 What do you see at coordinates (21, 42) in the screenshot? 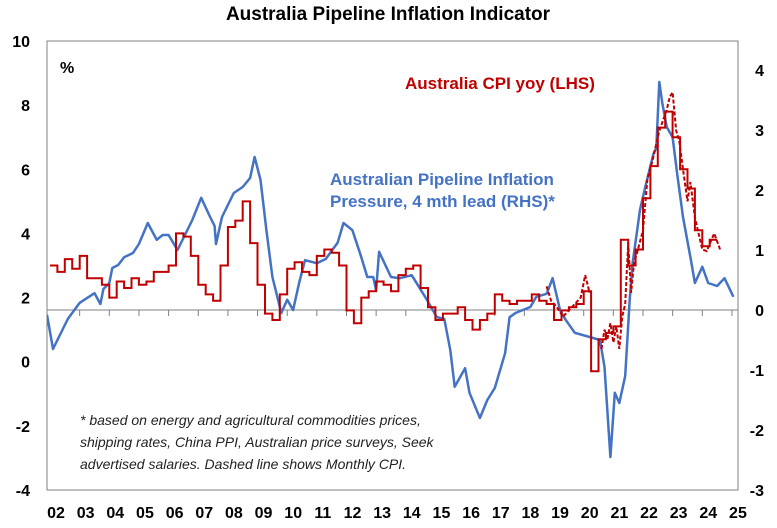
I see `left-y-tick-label: 10` at bounding box center [21, 42].